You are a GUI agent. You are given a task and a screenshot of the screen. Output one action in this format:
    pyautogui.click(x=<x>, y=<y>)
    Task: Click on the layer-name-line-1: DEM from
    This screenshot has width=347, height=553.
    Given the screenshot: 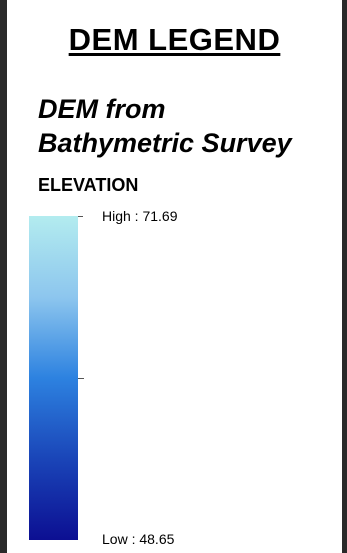 What is the action you would take?
    pyautogui.click(x=102, y=109)
    